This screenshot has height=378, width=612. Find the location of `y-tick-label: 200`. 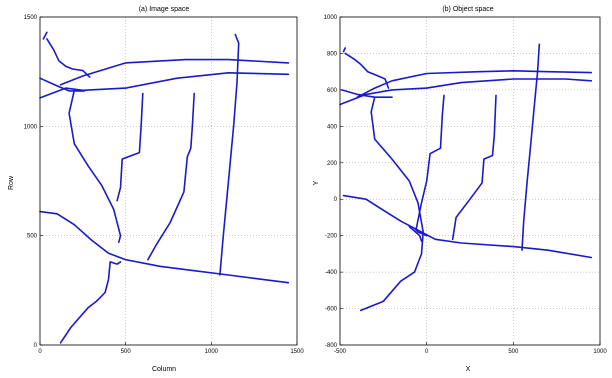

y-tick-label: 200 is located at coordinates (332, 164).